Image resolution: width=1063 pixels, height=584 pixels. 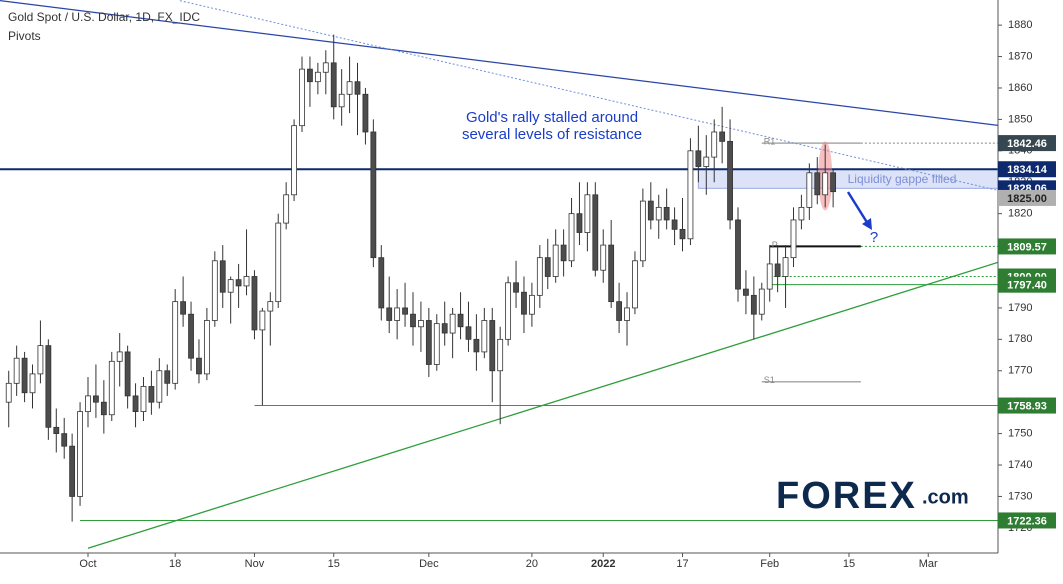 I want to click on x-tick-label: Feb, so click(x=769, y=564).